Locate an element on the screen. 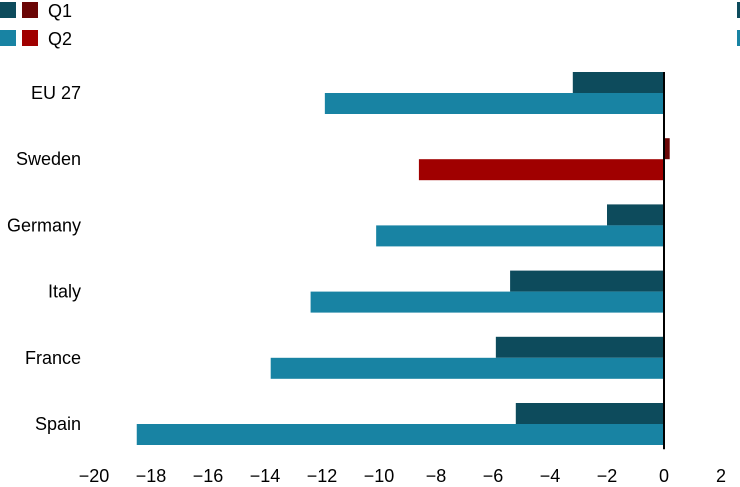 This screenshot has height=487, width=740. x-axis-ticks: −20 −18 −16 −14 −12 −10 −8 −6 −4 −2 0 2 is located at coordinates (402, 476).